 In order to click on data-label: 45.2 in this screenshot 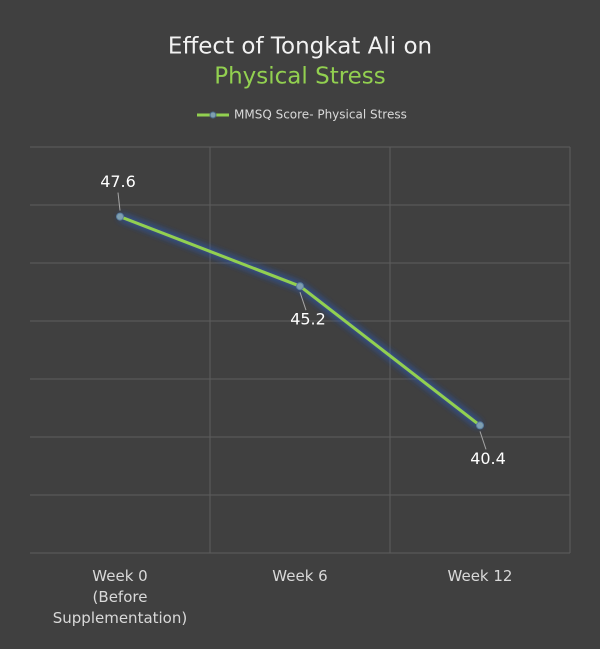, I will do `click(308, 319)`.